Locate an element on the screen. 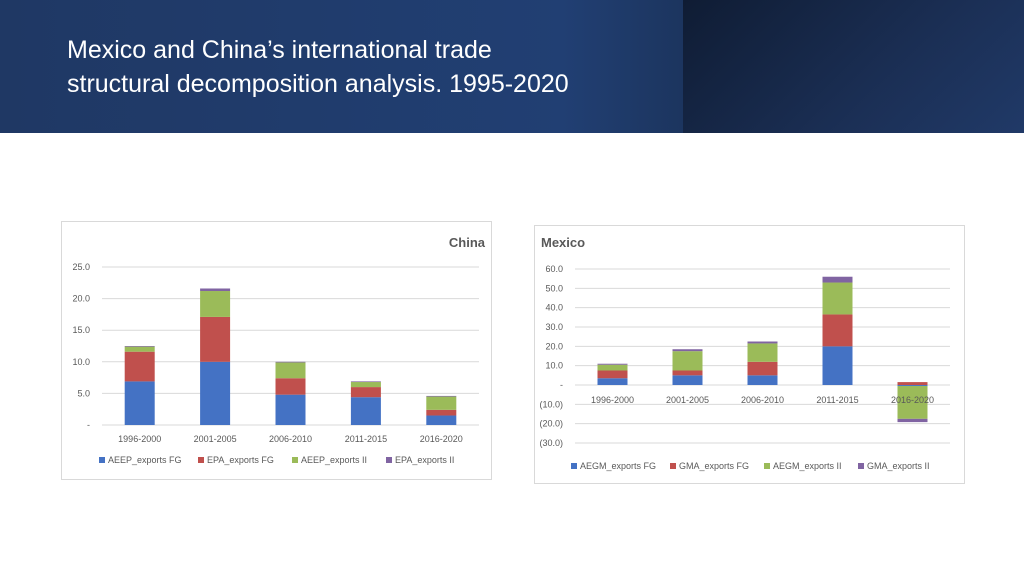 The height and width of the screenshot is (576, 1024). mexico-x-tick-label: 1996-2000 is located at coordinates (612, 400).